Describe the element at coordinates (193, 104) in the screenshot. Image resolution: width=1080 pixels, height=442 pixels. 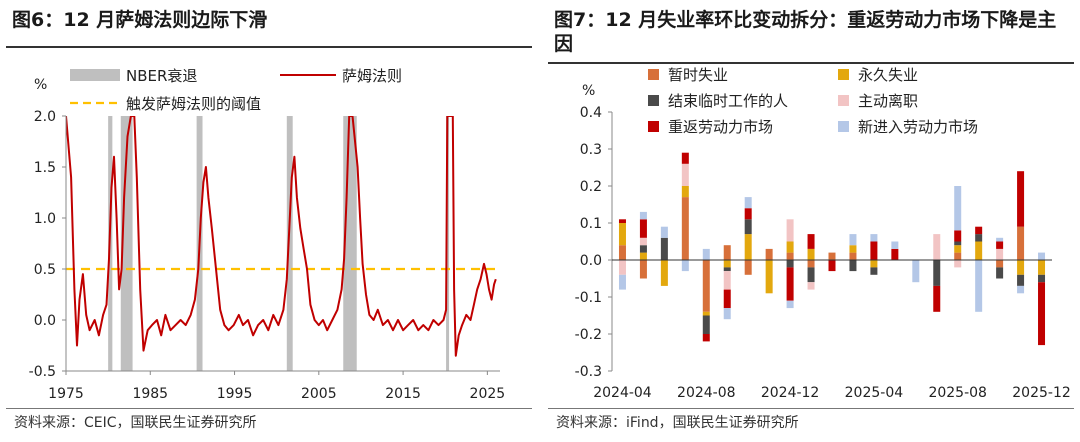
I see `legend-threshold-label: 触发萨姆法则的阈值` at that location.